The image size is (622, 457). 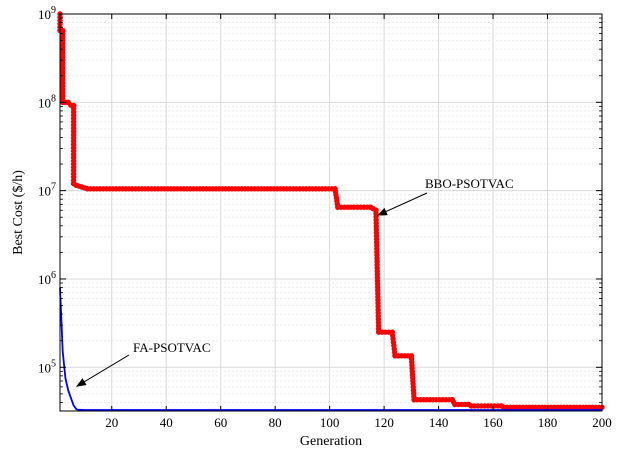 What do you see at coordinates (602, 422) in the screenshot?
I see `x-tick-label: 200` at bounding box center [602, 422].